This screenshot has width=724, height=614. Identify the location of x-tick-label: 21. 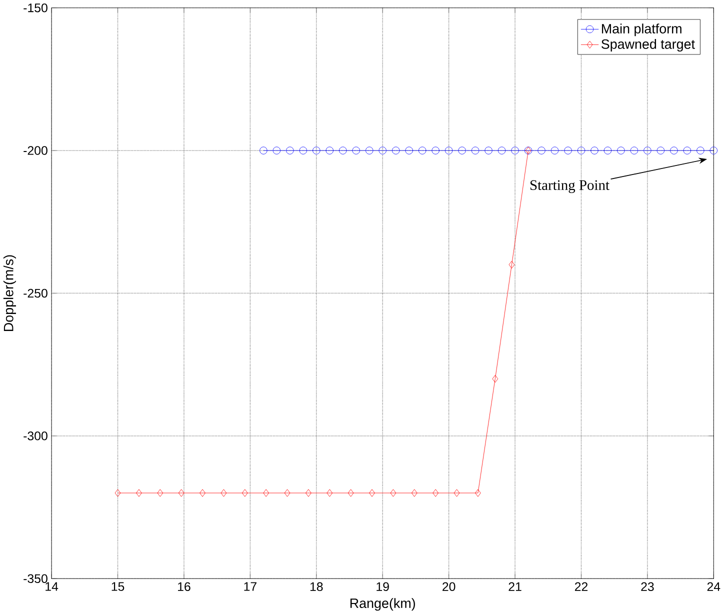
(515, 586).